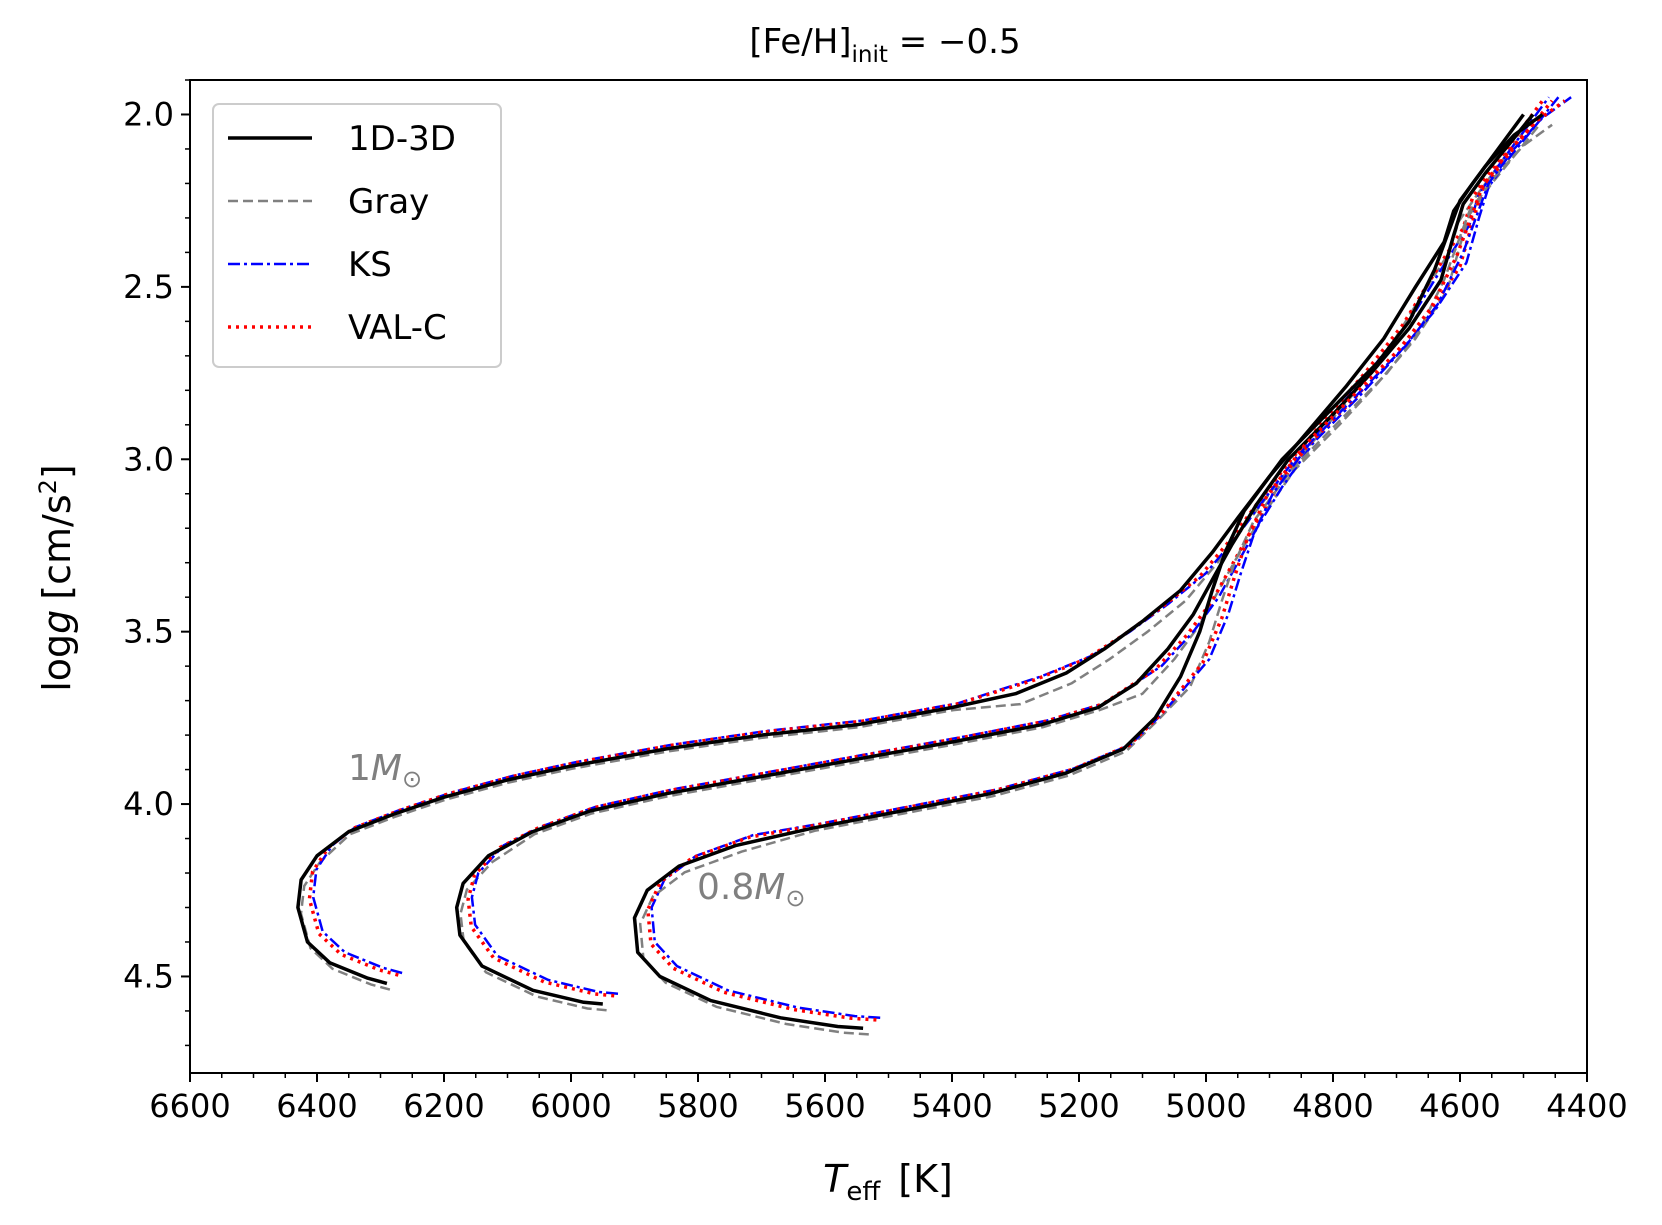  I want to click on x-tick-label: 6600, so click(189, 1106).